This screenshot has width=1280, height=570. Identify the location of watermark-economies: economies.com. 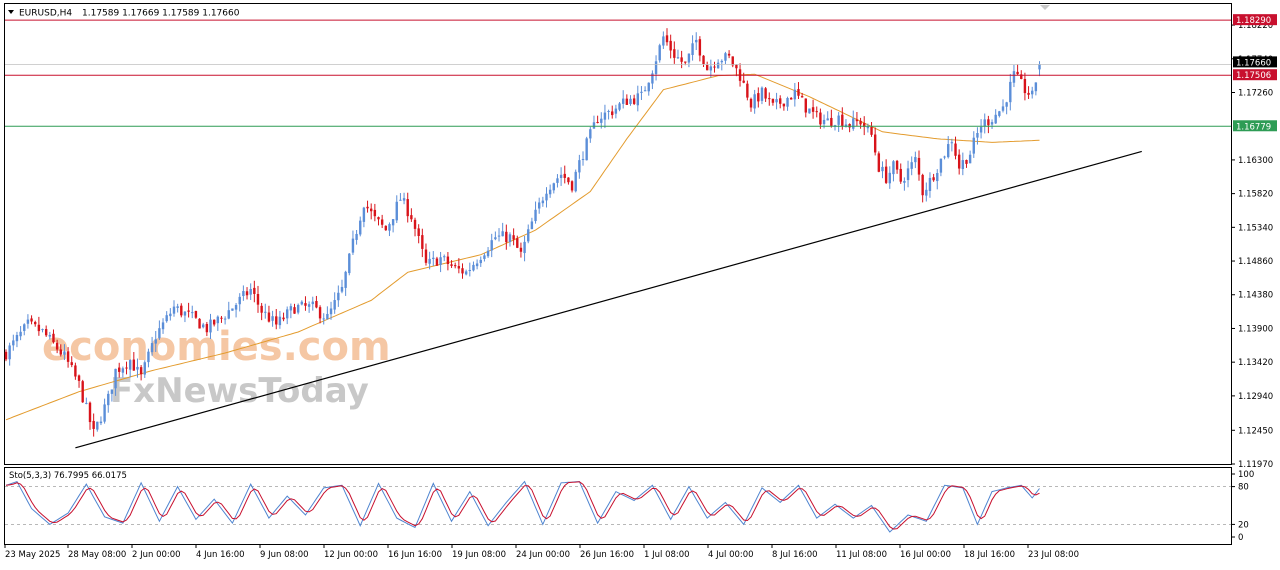
(216, 347).